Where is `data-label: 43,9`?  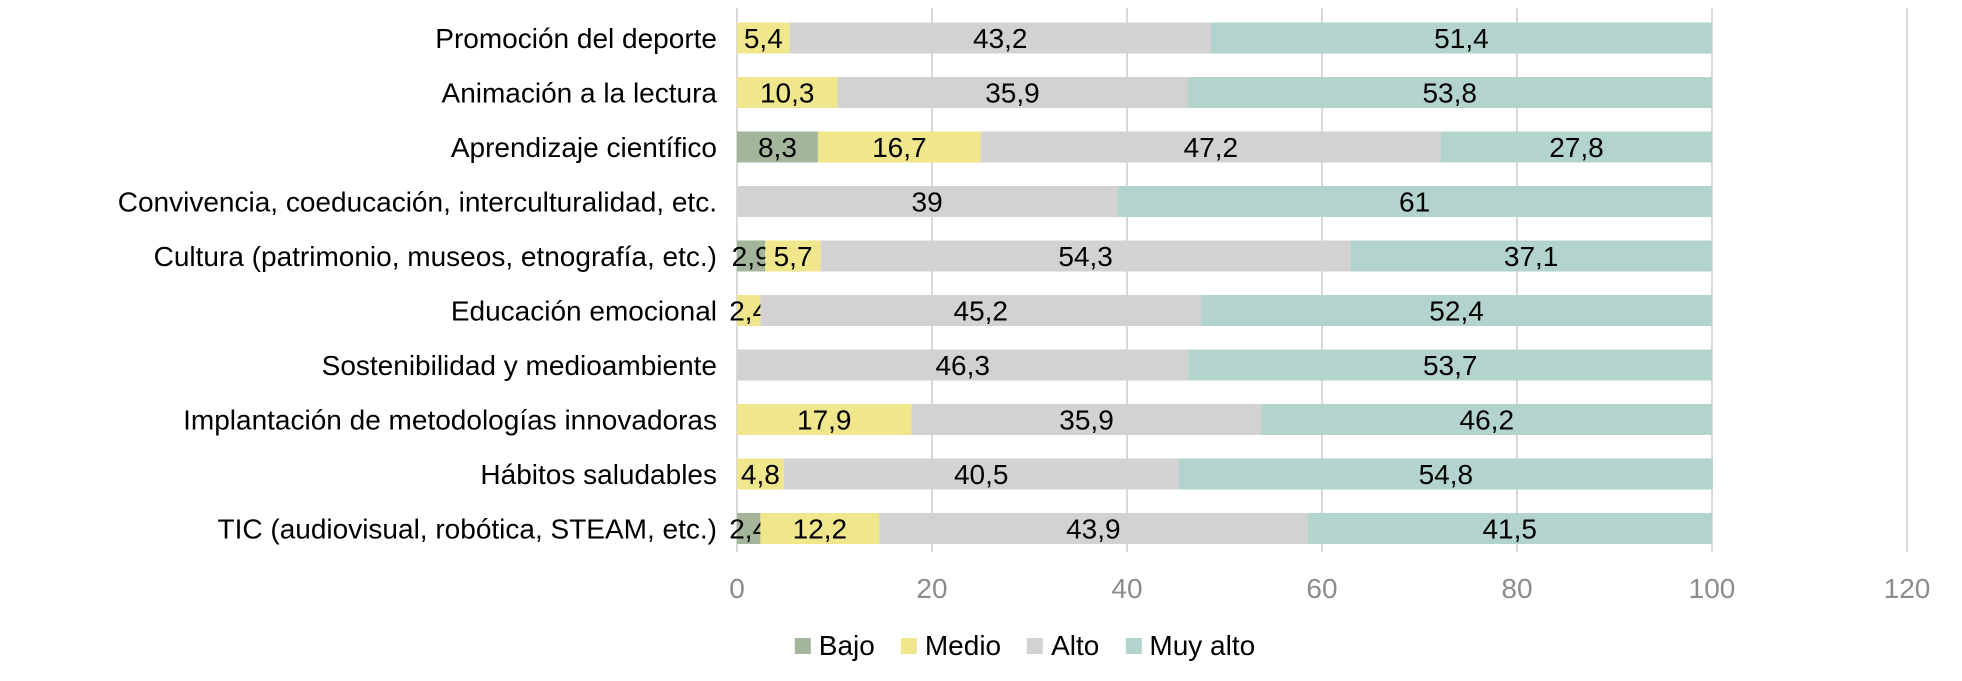
data-label: 43,9 is located at coordinates (1093, 529).